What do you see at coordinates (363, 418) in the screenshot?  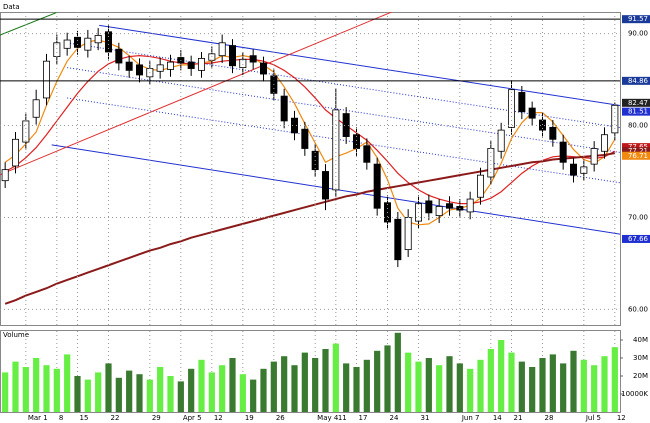 I see `x-tick-label: 17` at bounding box center [363, 418].